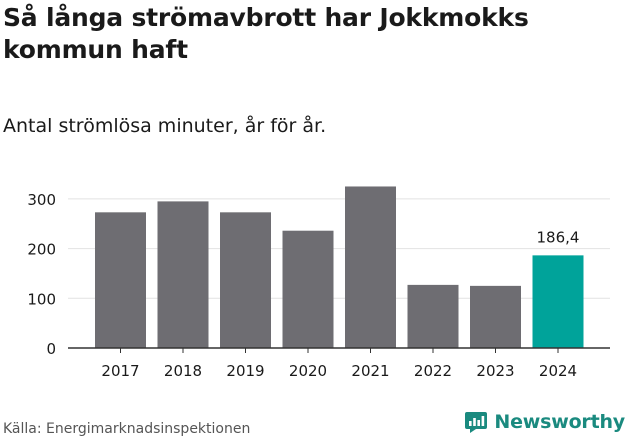 This screenshot has height=439, width=631. Describe the element at coordinates (165, 126) in the screenshot. I see `chart-subtitle: Antal strömlösa minuter, år för år.` at that location.